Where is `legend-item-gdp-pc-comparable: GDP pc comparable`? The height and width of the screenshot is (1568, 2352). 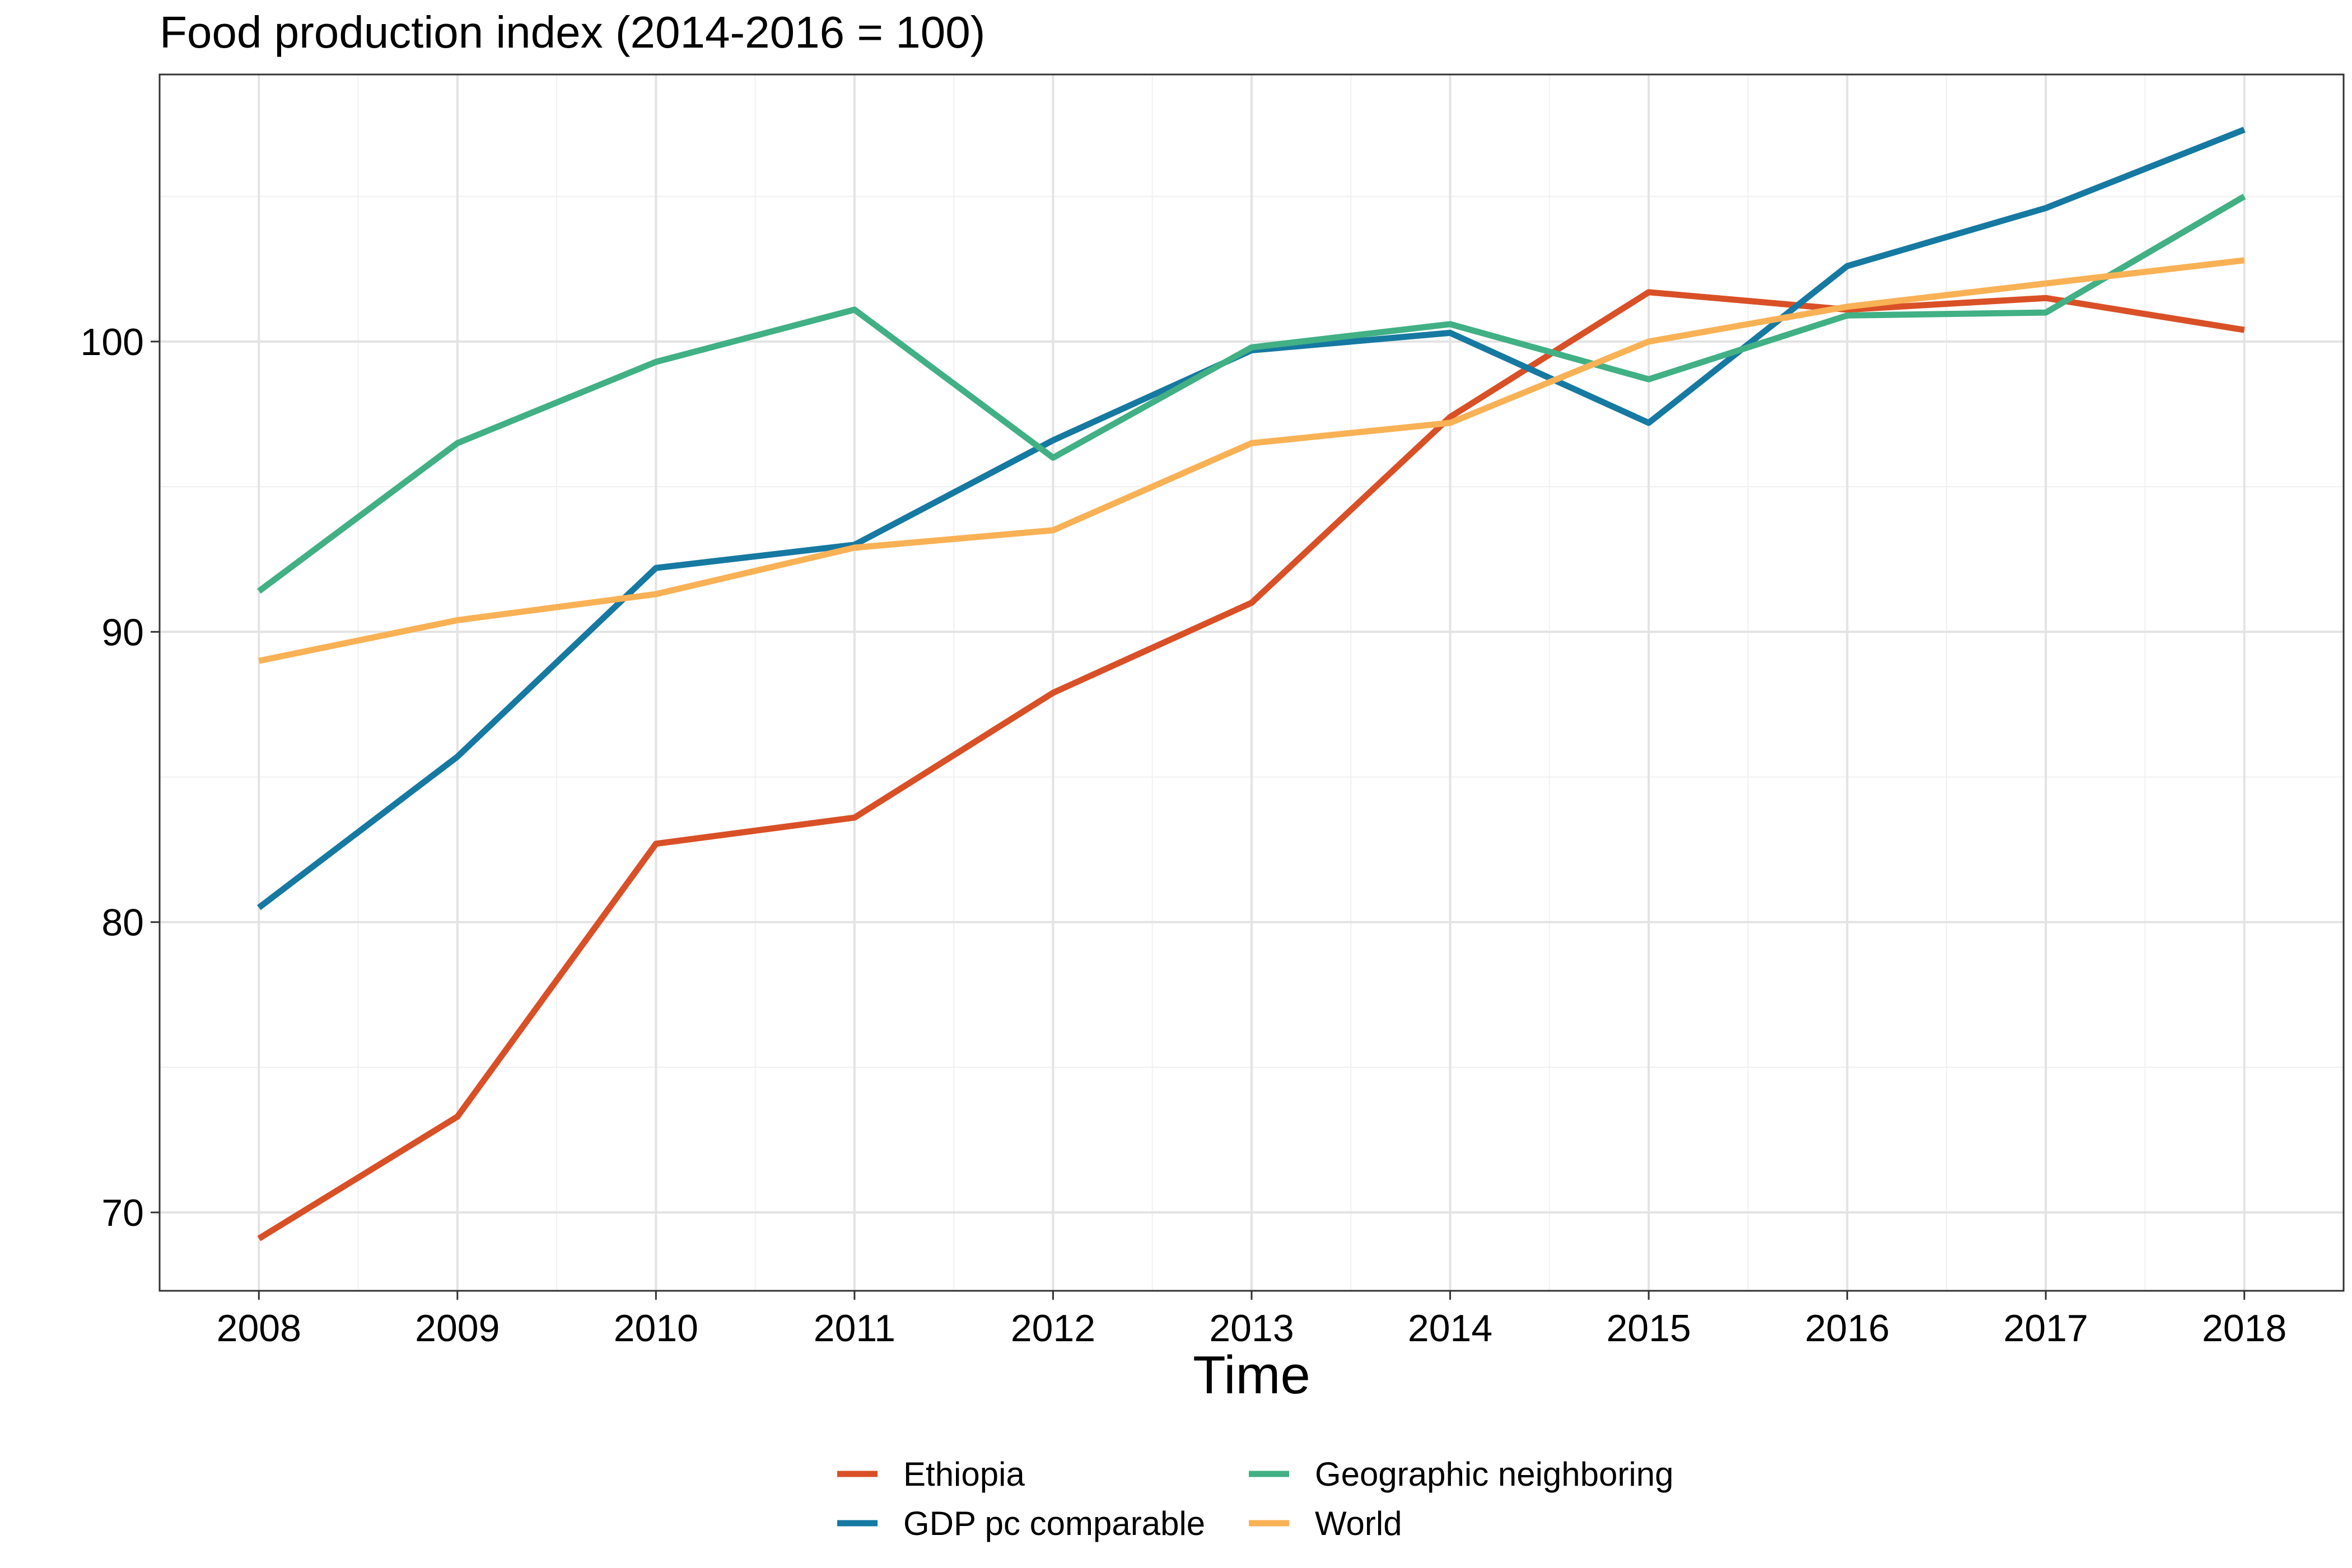
legend-item-gdp-pc-comparable: GDP pc comparable is located at coordinates (1021, 1523).